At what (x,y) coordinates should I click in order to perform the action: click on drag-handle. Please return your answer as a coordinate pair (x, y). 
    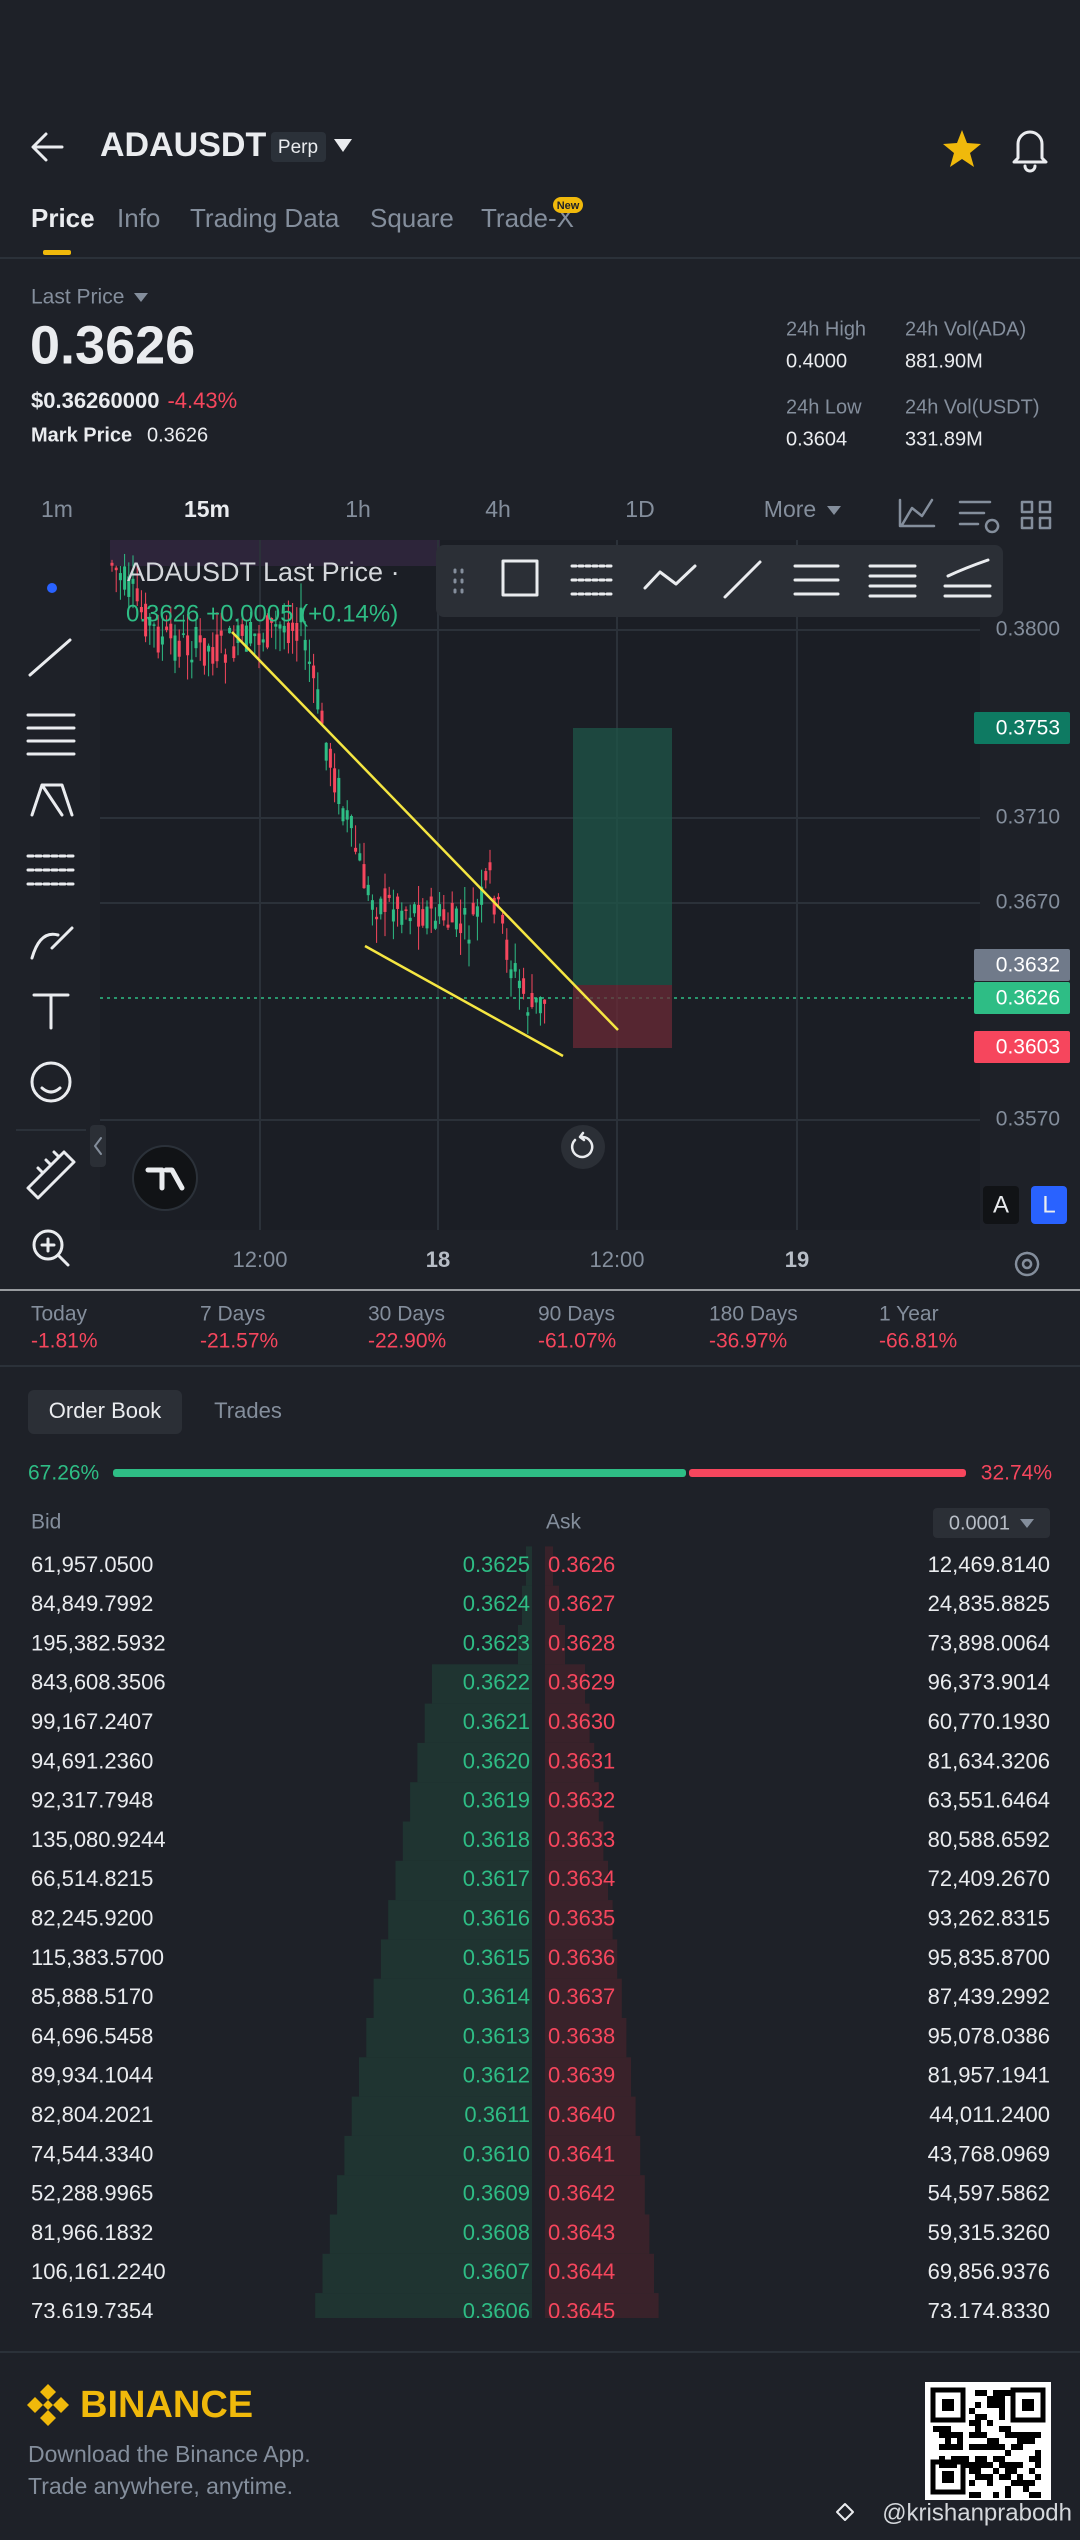
    Looking at the image, I should click on (458, 581).